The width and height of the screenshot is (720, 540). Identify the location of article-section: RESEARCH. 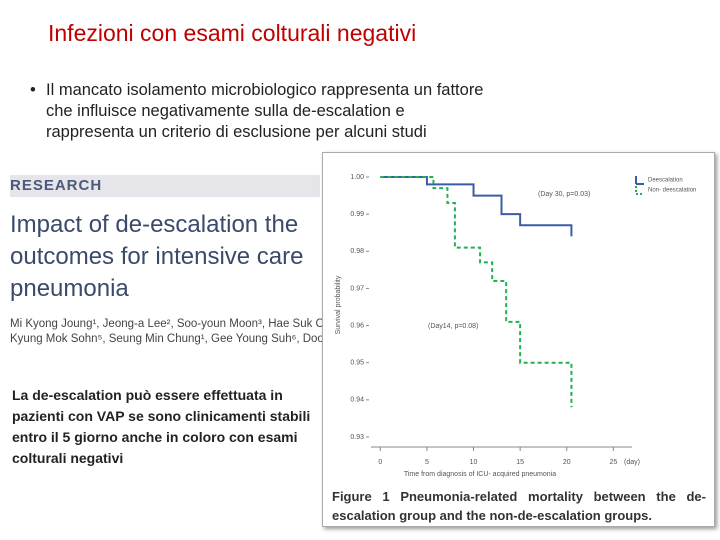
(165, 186).